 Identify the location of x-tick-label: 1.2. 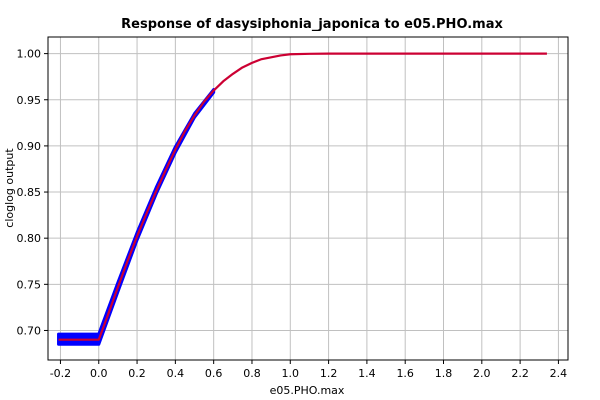
(329, 373).